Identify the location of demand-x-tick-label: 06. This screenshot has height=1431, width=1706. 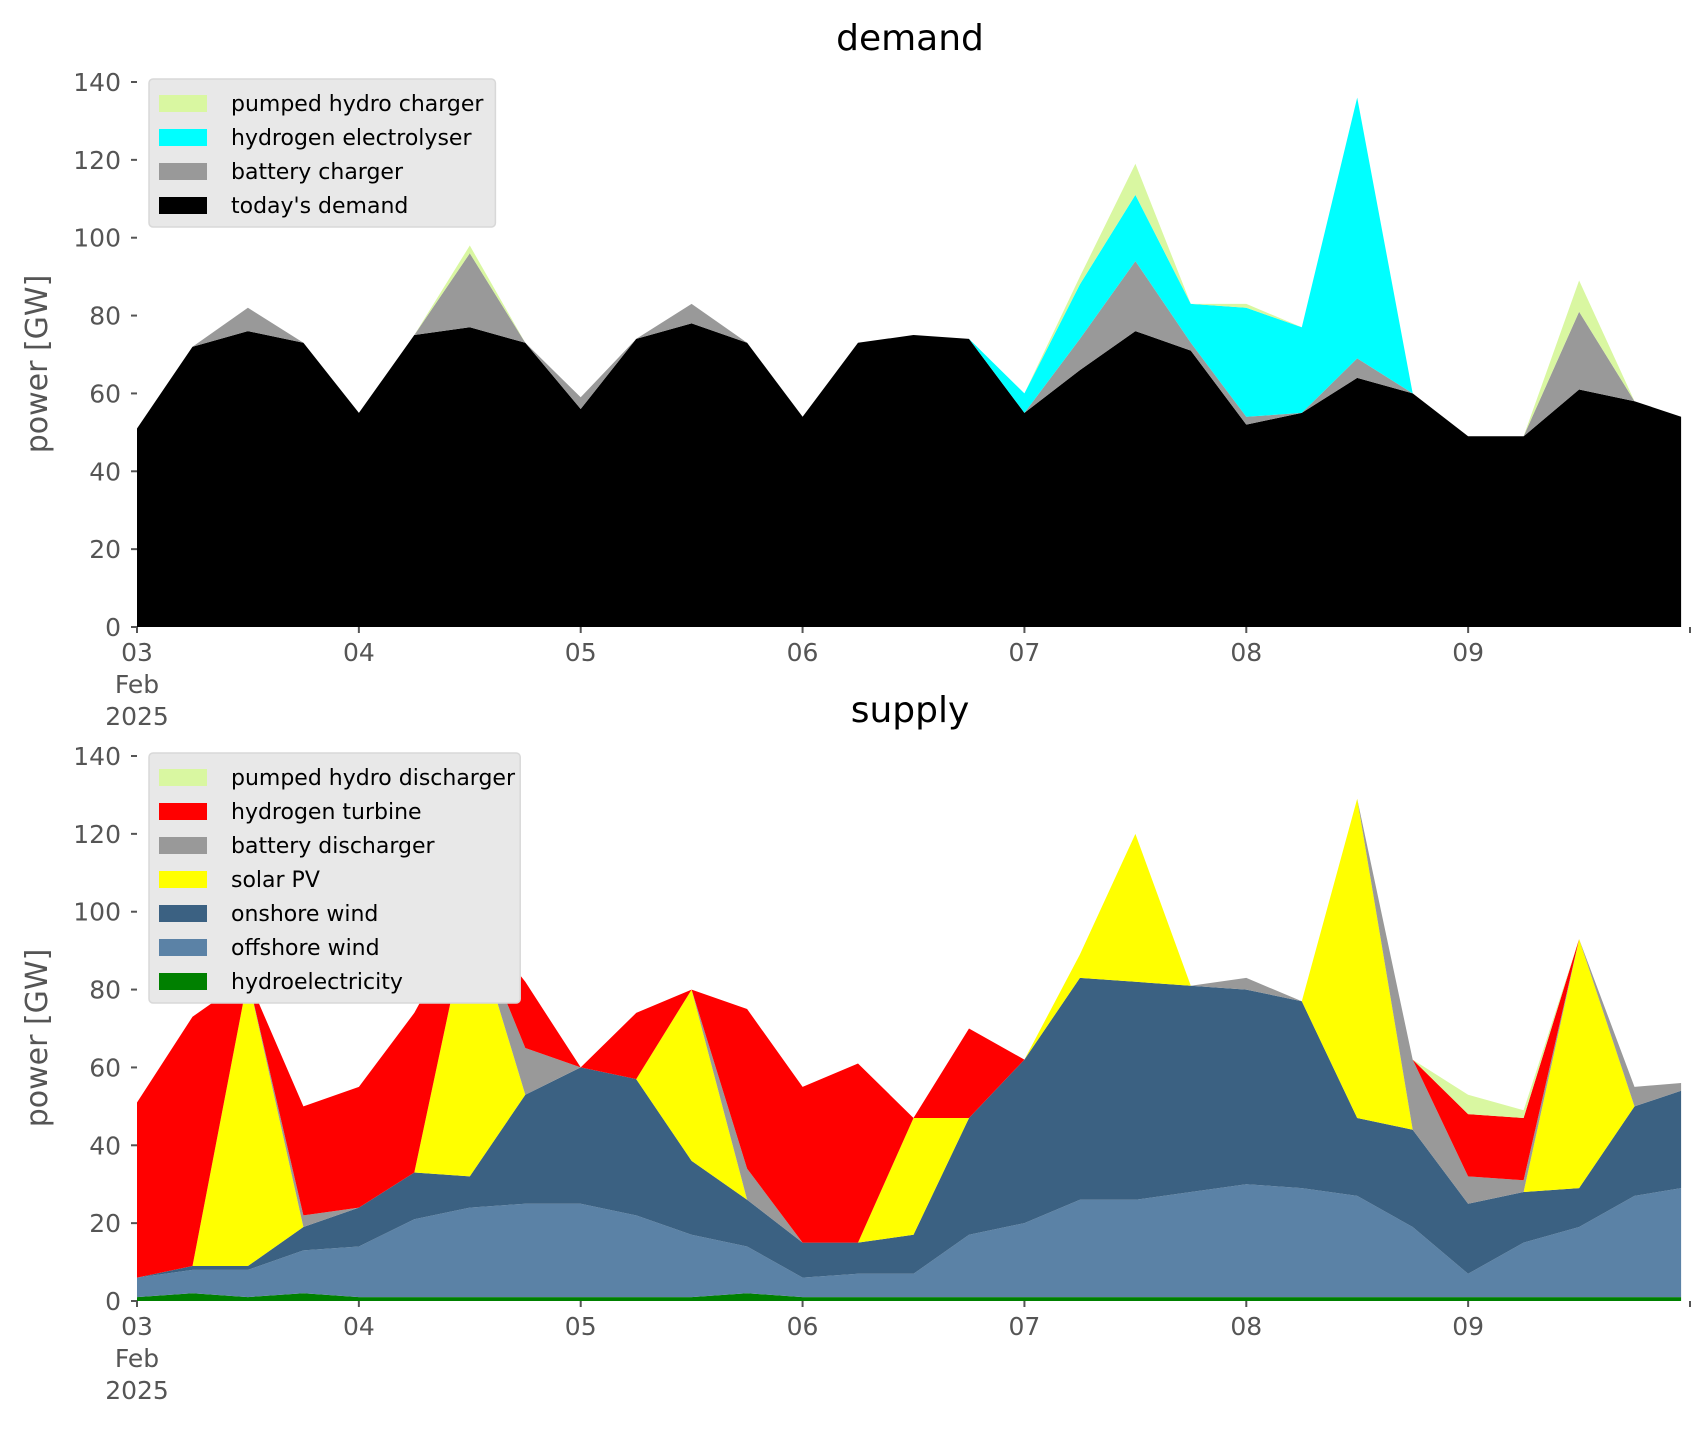
(803, 652).